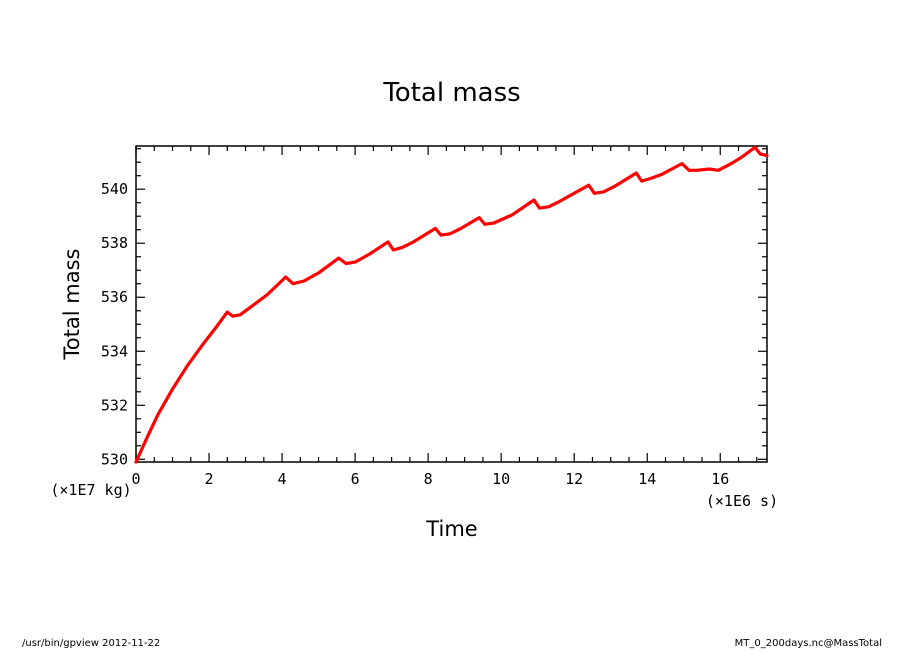 The image size is (904, 654). Describe the element at coordinates (114, 243) in the screenshot. I see `y-tick-label: 538` at that location.